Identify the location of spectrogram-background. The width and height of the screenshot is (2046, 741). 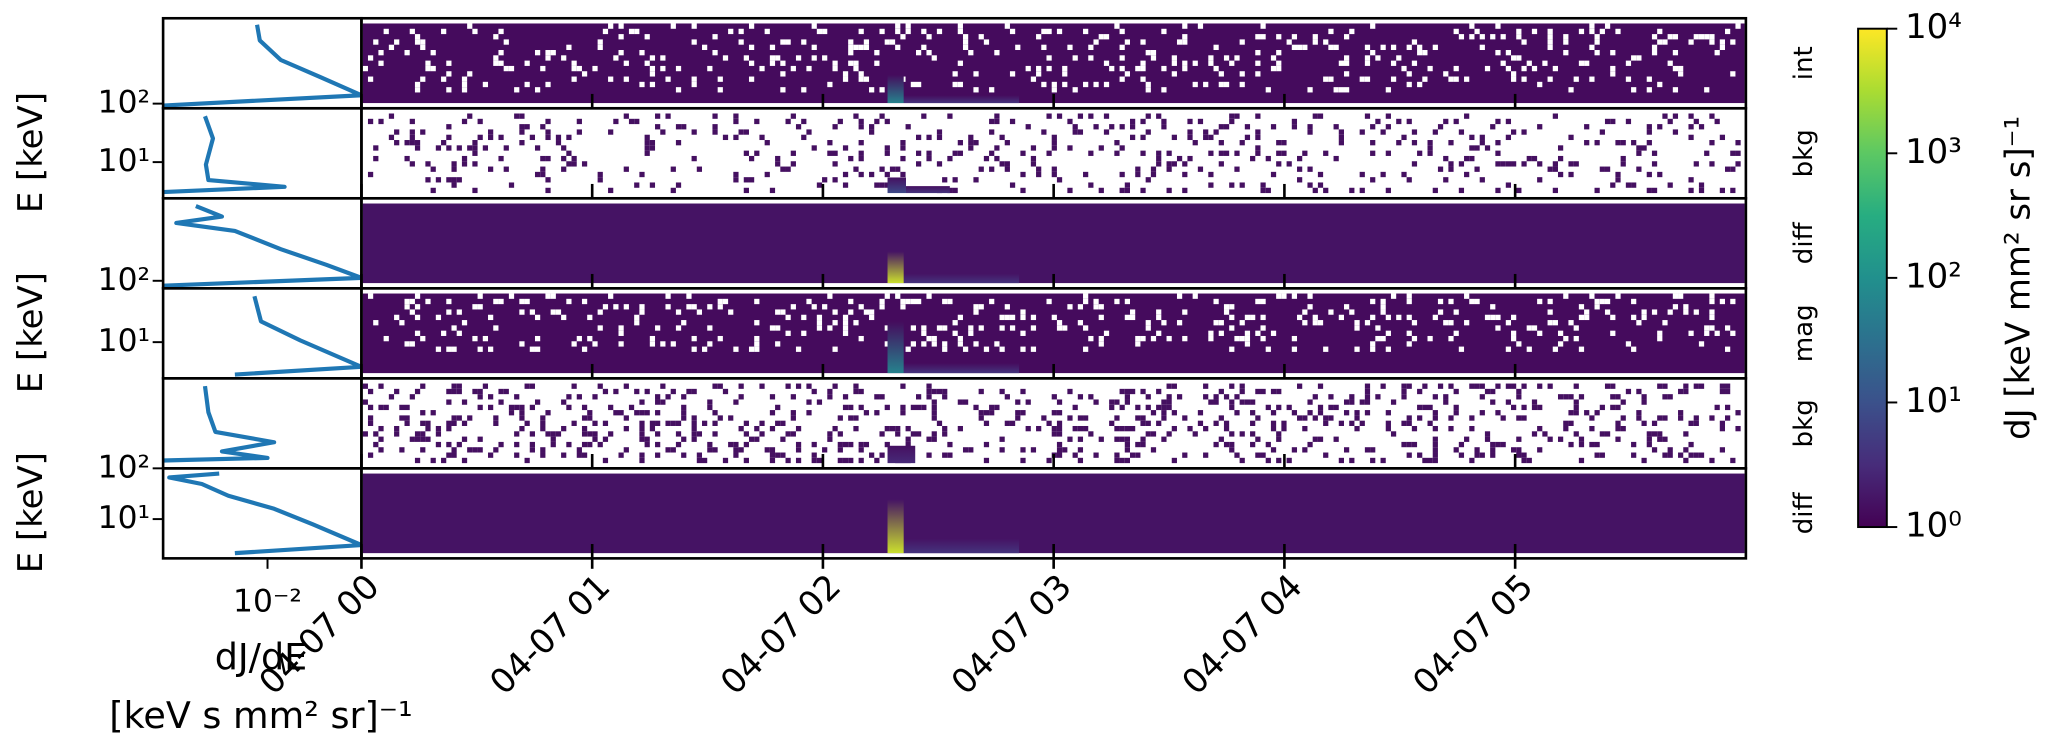
(1053, 153).